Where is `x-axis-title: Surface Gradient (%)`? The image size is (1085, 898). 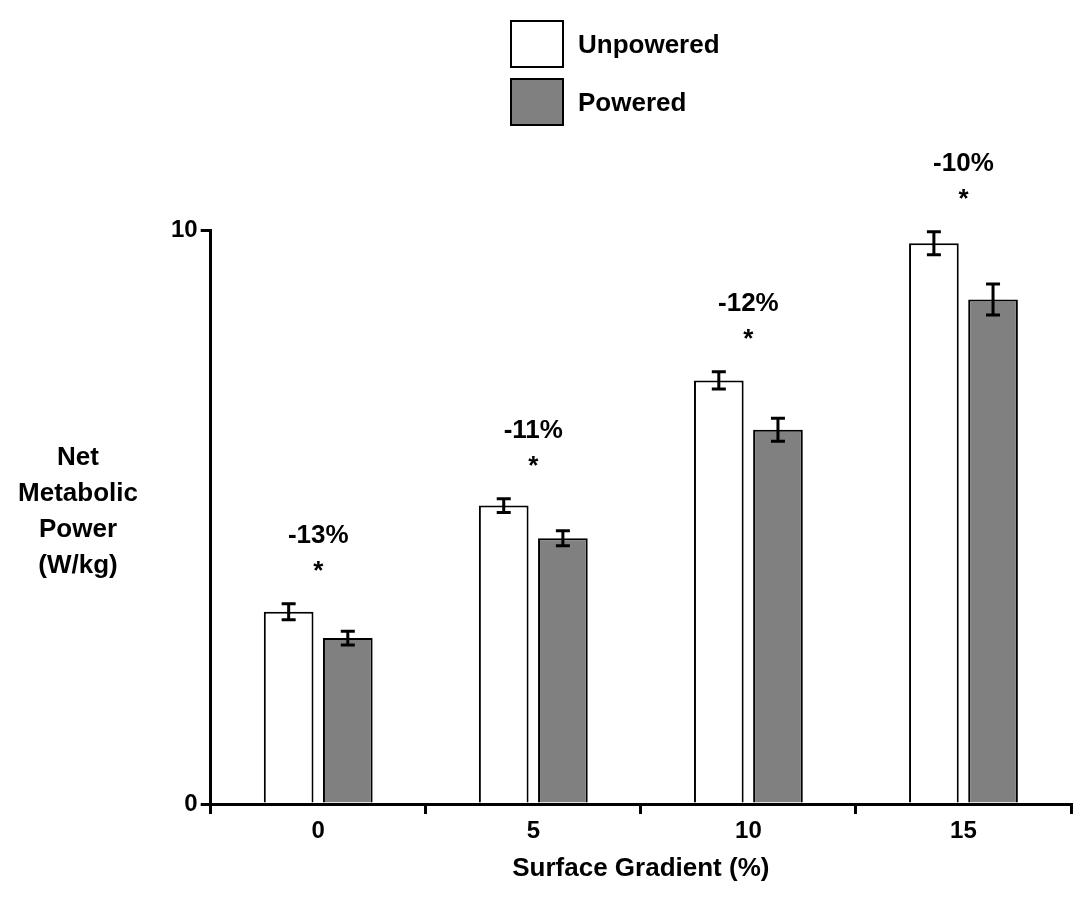 x-axis-title: Surface Gradient (%) is located at coordinates (641, 866).